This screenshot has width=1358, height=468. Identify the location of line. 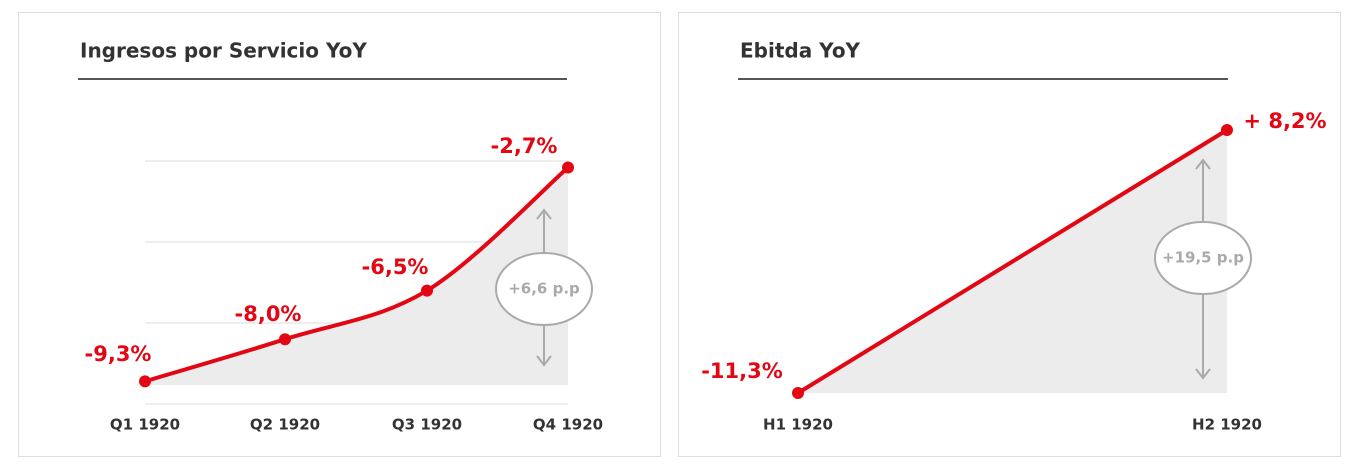
(357, 274).